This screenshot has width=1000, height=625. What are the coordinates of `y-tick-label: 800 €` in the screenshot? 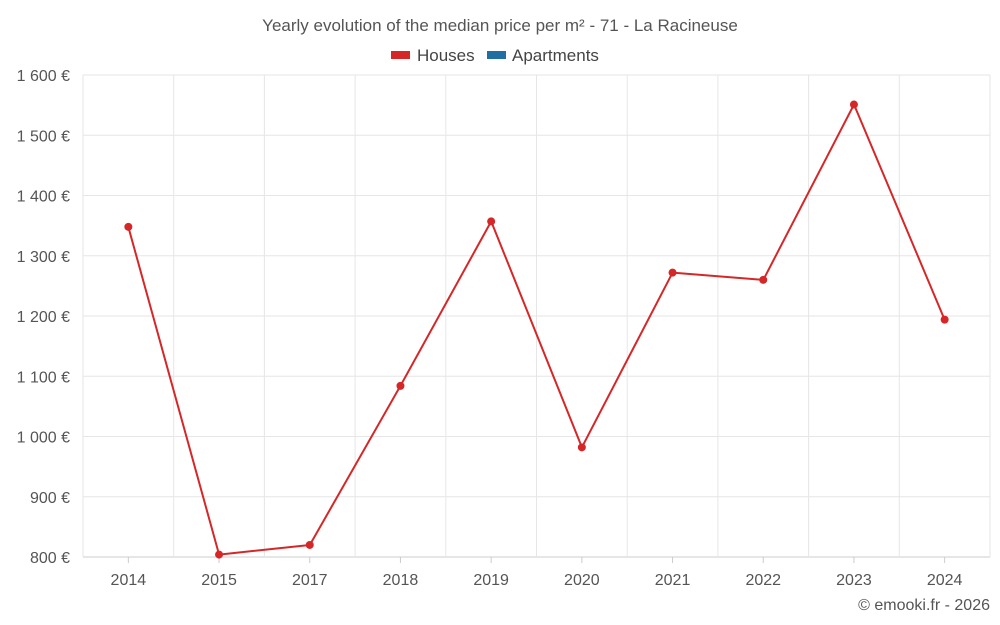 It's located at (50, 558).